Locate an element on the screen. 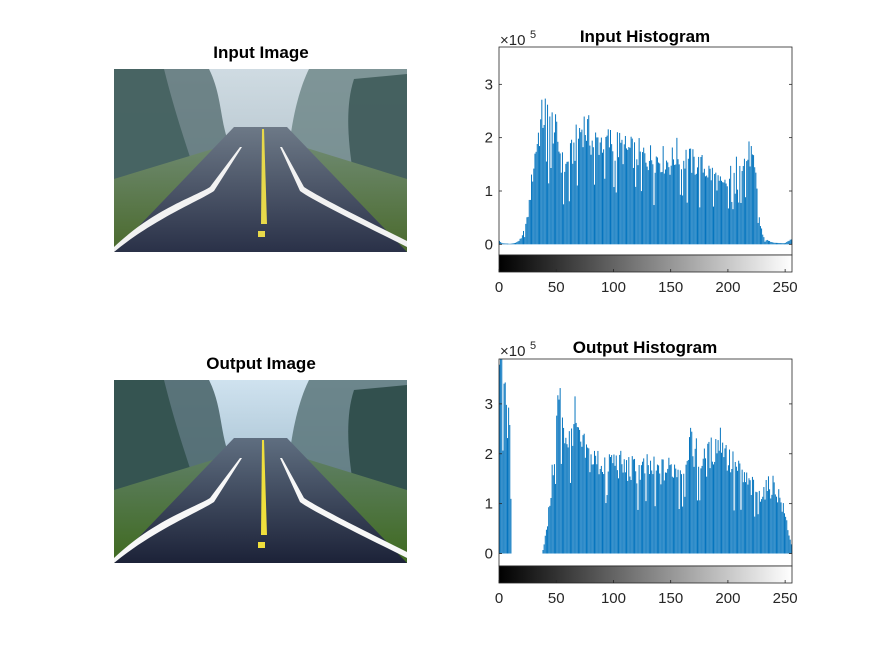 The width and height of the screenshot is (875, 656). hist2-exponent-base: ×10 is located at coordinates (512, 351).